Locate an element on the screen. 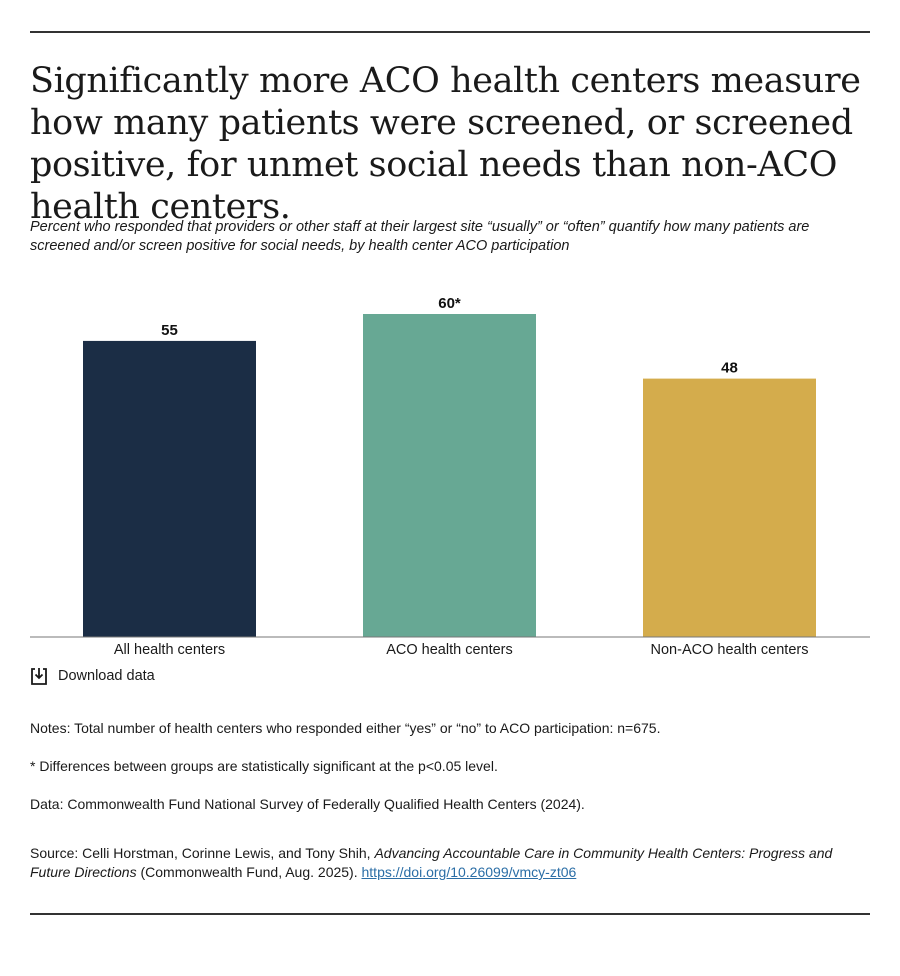 This screenshot has width=900, height=976. tick-label-non-aco-health-centers: Non-ACO health centers is located at coordinates (730, 650).